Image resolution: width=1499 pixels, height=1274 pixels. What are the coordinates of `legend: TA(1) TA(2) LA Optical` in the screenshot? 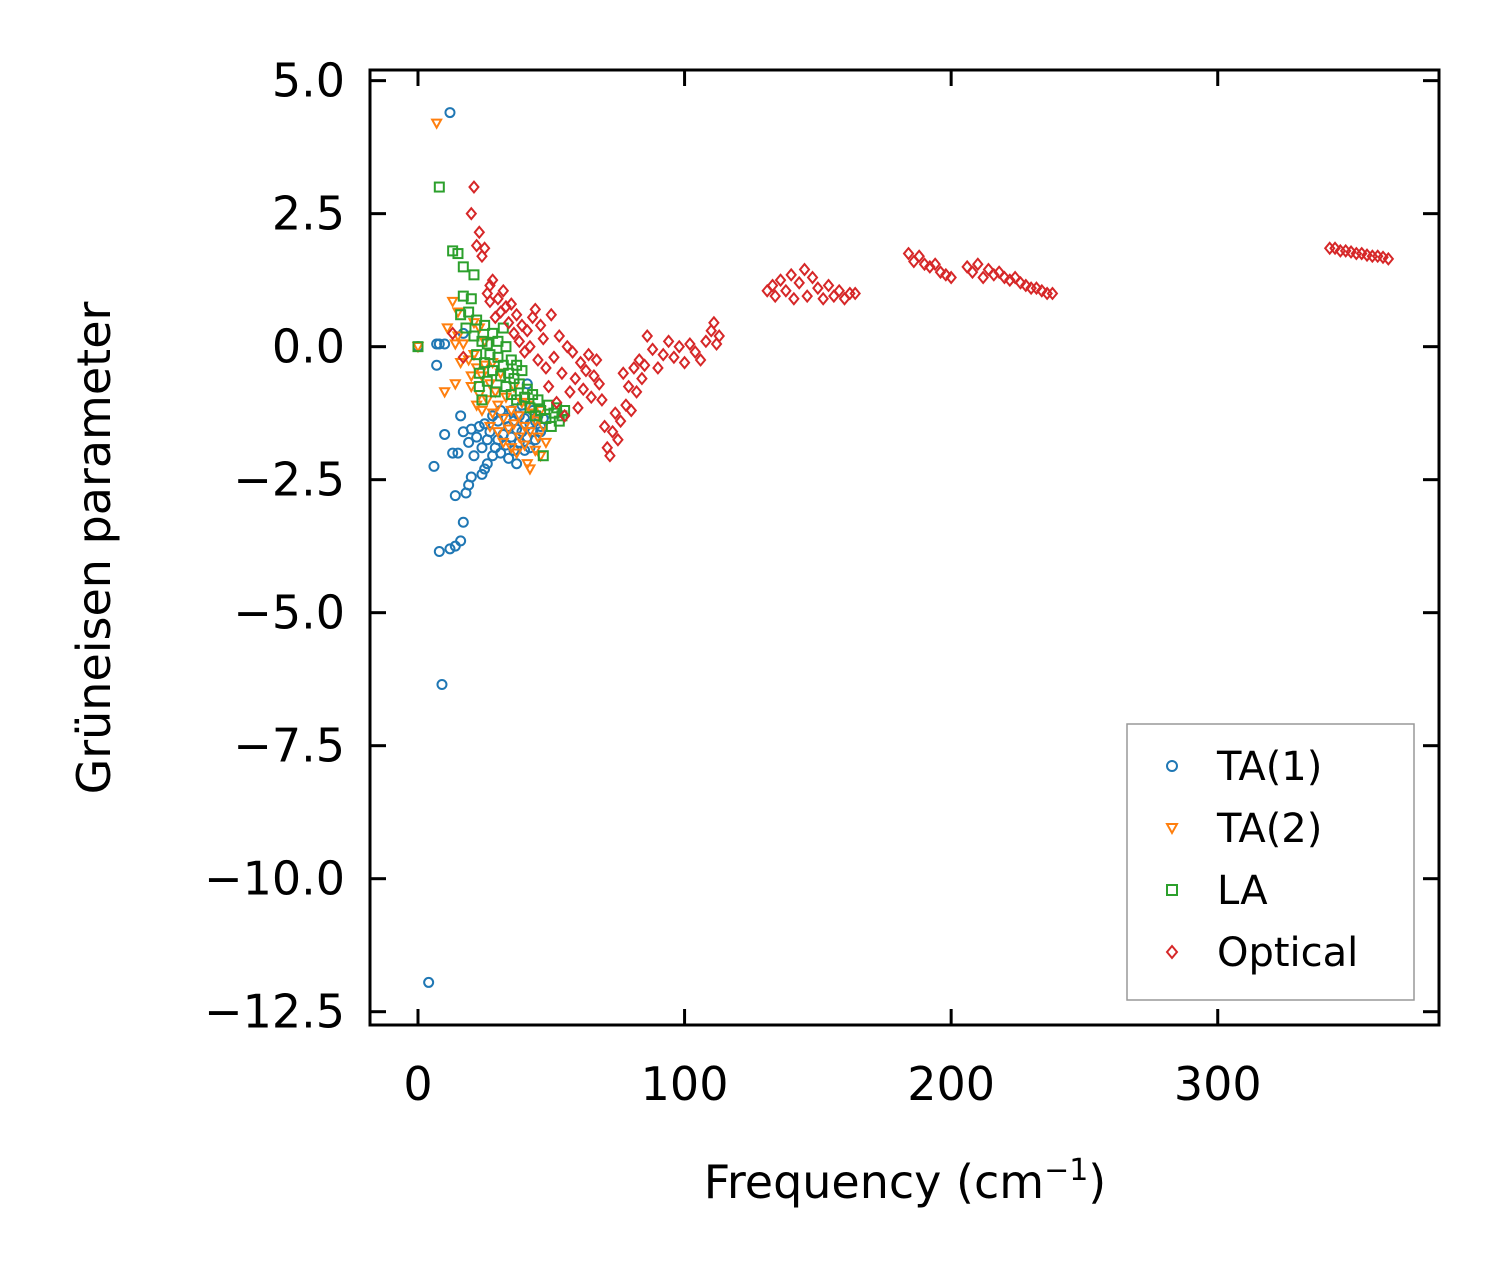 It's located at (1270, 862).